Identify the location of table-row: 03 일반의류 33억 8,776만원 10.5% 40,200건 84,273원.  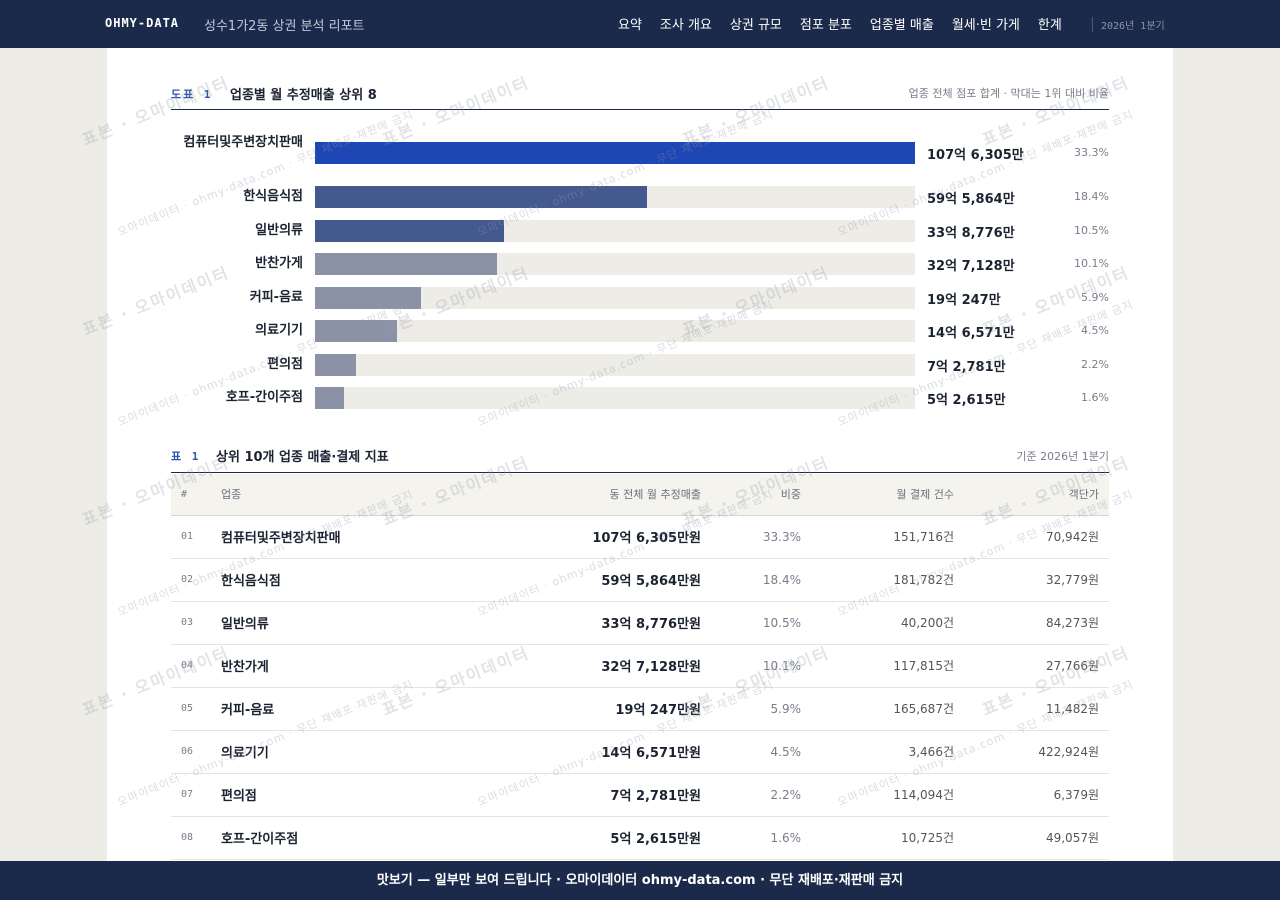
(640, 623).